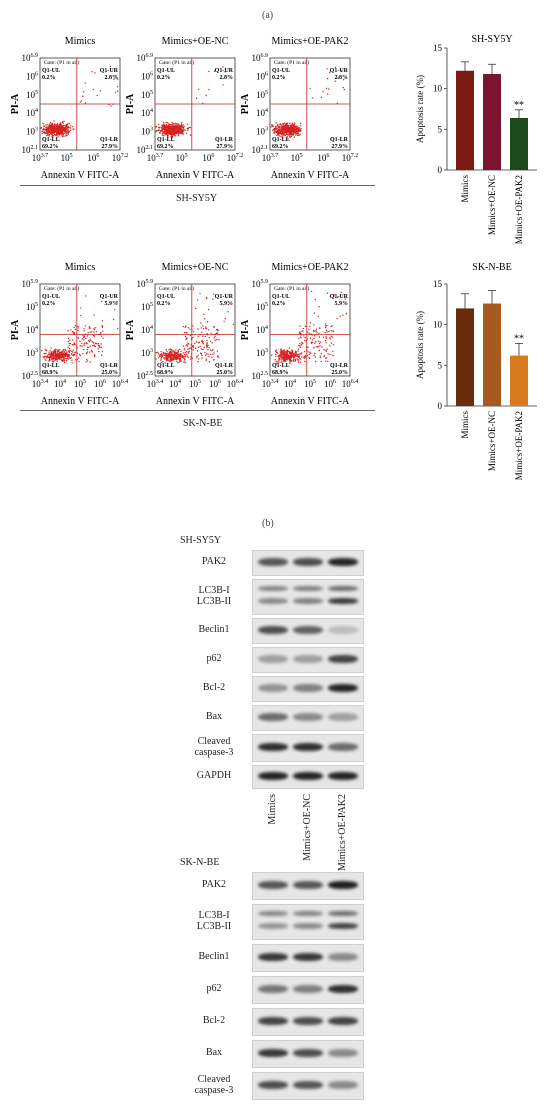  I want to click on flow-x-tick: 103.4, so click(155, 384).